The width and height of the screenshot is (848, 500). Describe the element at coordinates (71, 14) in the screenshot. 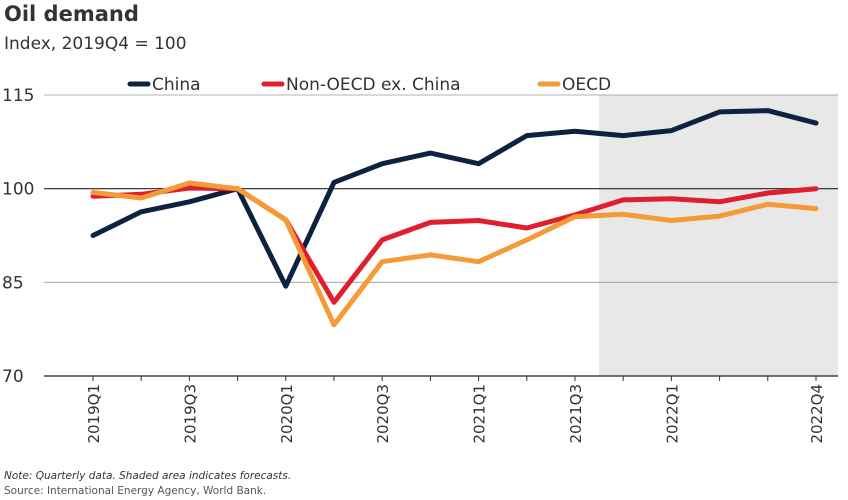

I see `chart-title: Oil demand` at that location.